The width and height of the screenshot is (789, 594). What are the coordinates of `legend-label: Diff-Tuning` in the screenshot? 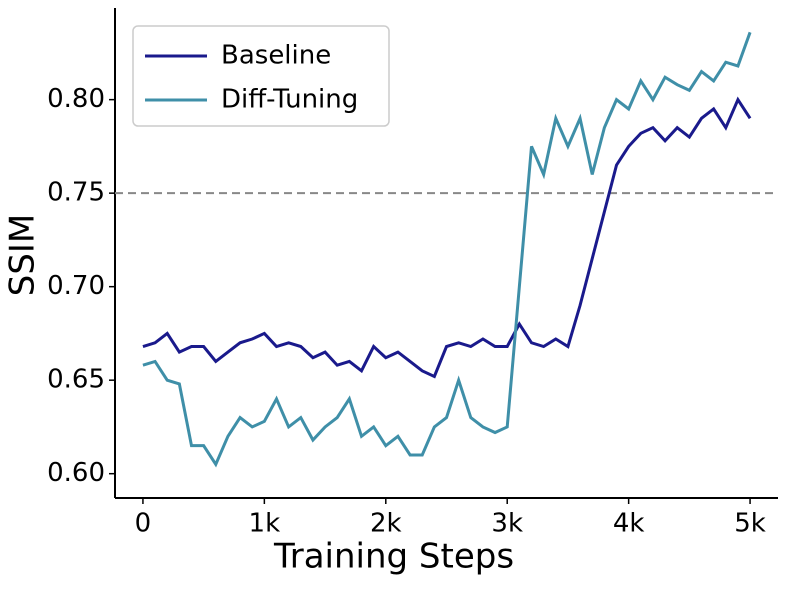 It's located at (289, 100).